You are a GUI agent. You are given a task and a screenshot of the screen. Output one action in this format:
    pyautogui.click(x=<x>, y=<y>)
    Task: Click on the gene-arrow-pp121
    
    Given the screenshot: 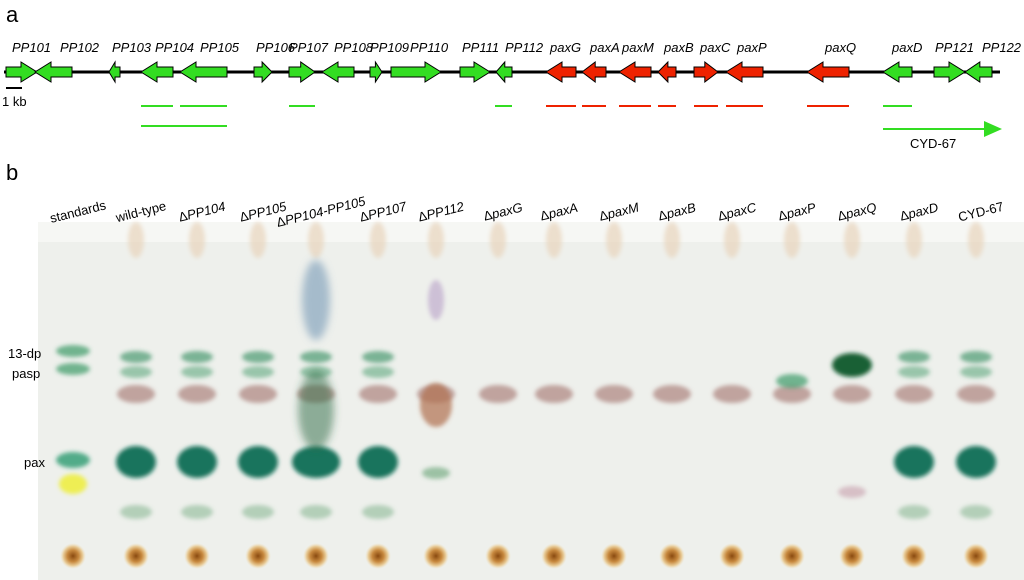 What is the action you would take?
    pyautogui.click(x=949, y=72)
    